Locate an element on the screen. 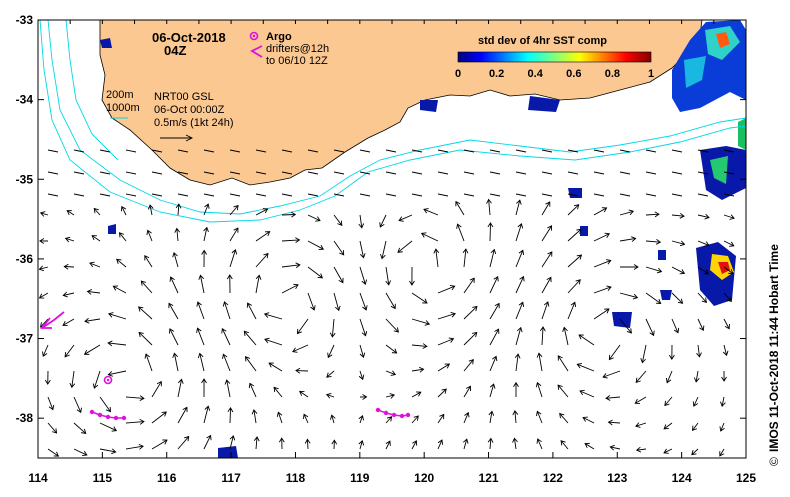  x-tick-label: 116 is located at coordinates (167, 478).